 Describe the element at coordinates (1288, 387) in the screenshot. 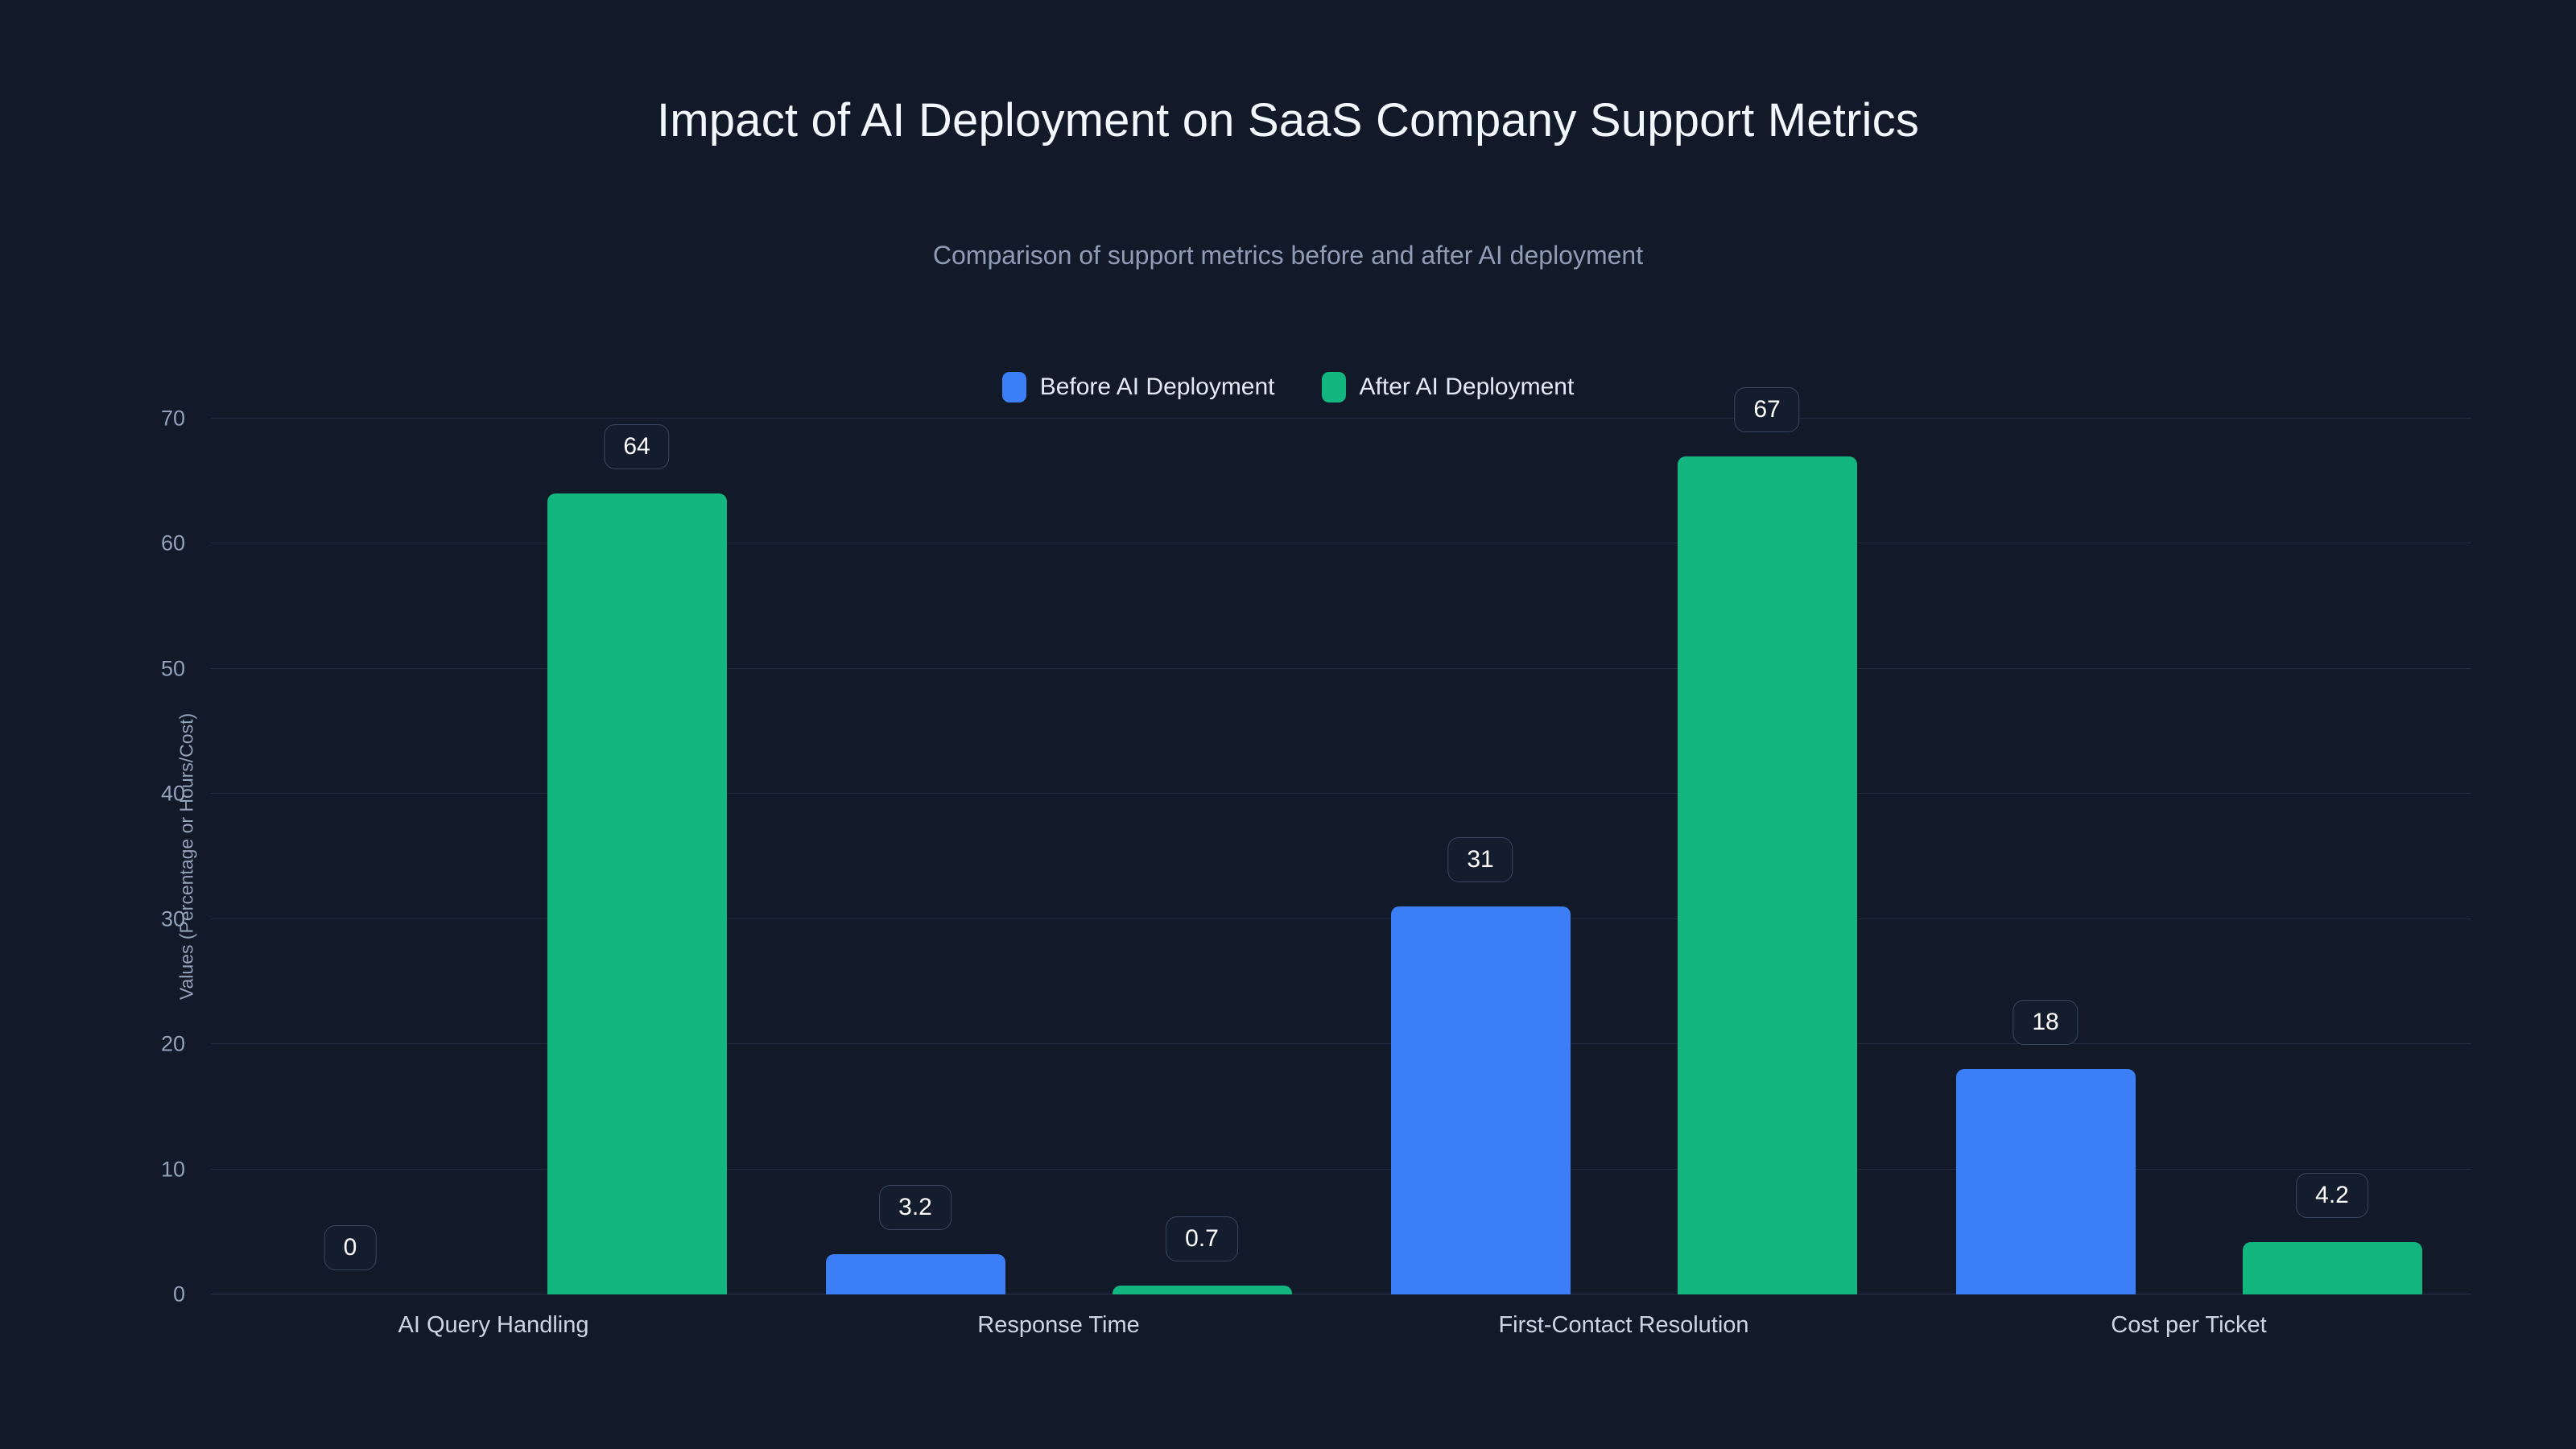

I see `chart-legend: Before AI Deployment After AI Deployment` at that location.